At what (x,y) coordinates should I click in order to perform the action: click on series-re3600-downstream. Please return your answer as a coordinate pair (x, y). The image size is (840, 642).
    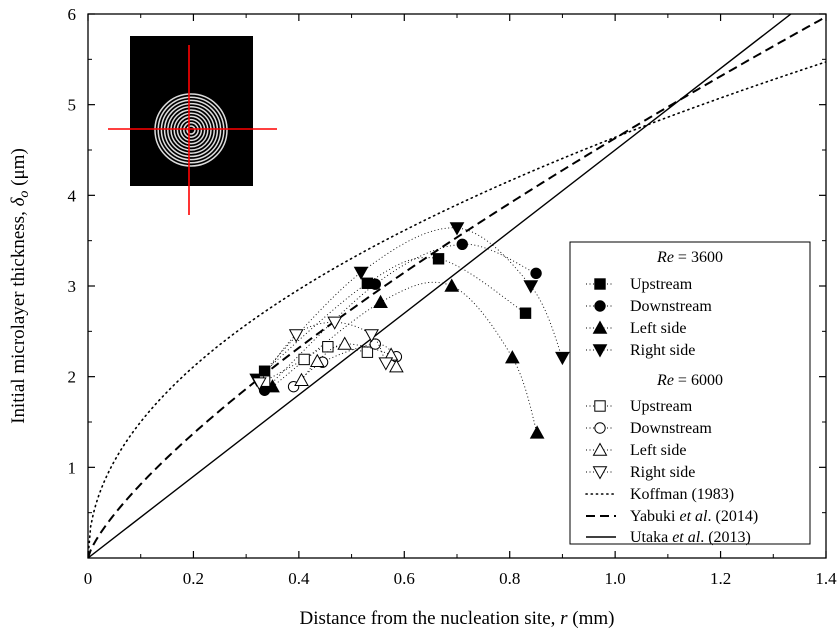
    Looking at the image, I should click on (400, 317).